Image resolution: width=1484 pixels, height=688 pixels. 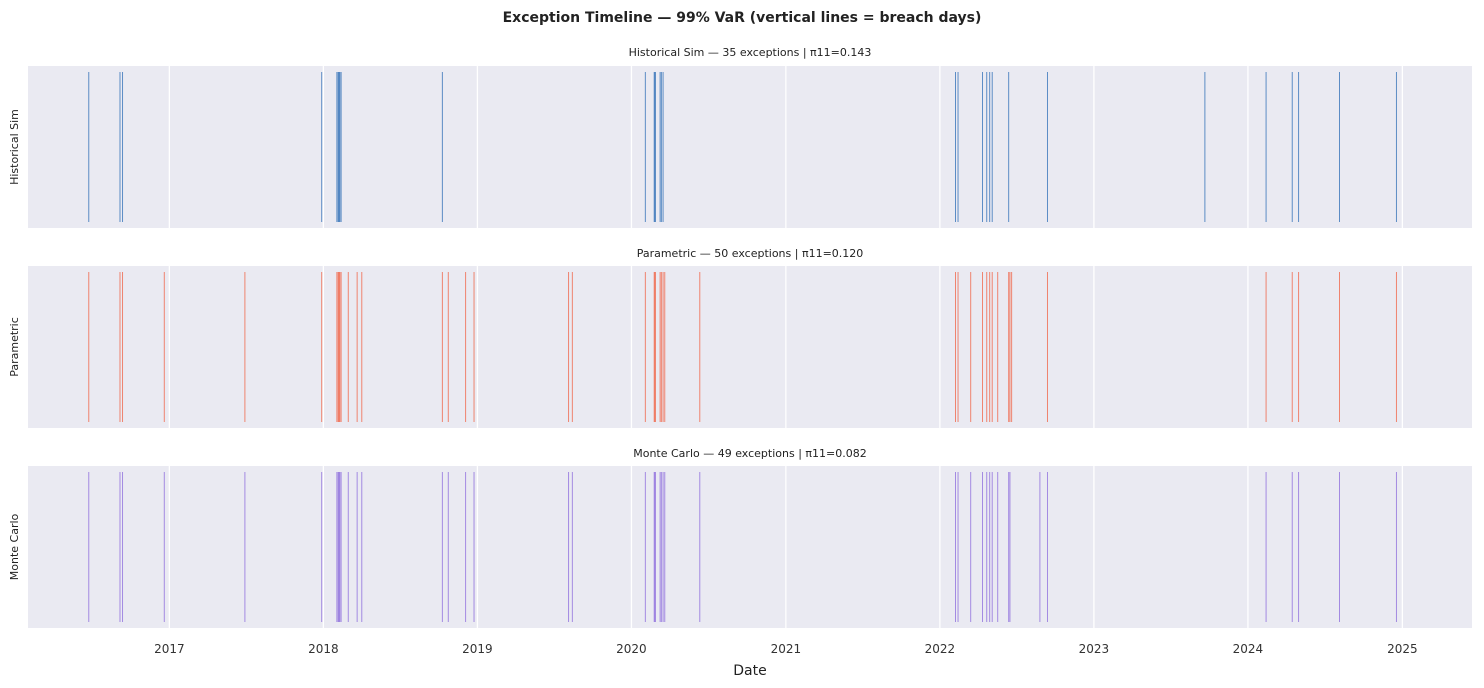 I want to click on x-tick-label: 2021, so click(x=786, y=649).